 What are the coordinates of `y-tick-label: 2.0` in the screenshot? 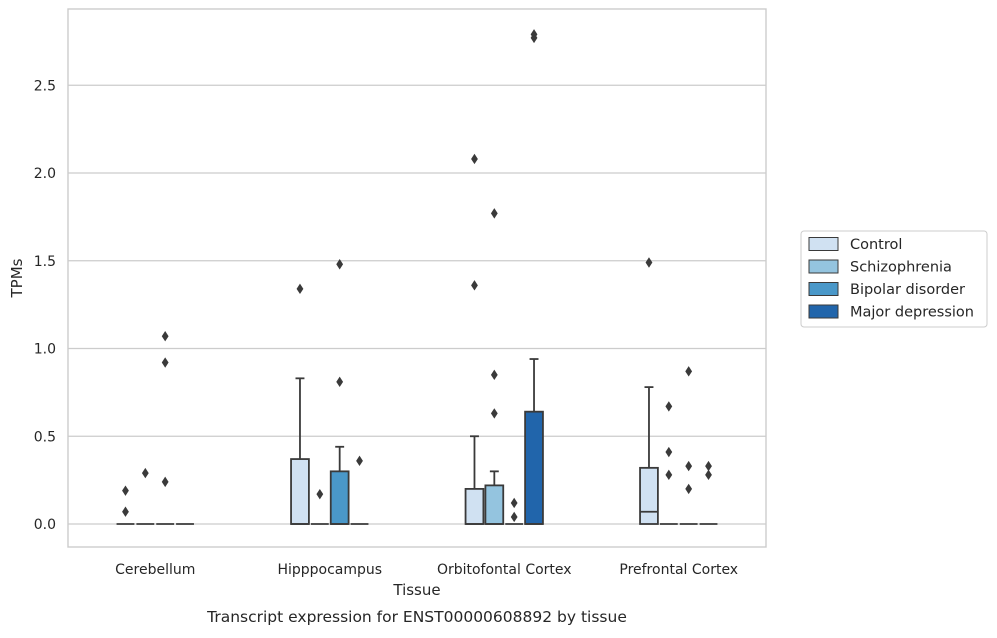 It's located at (45, 174).